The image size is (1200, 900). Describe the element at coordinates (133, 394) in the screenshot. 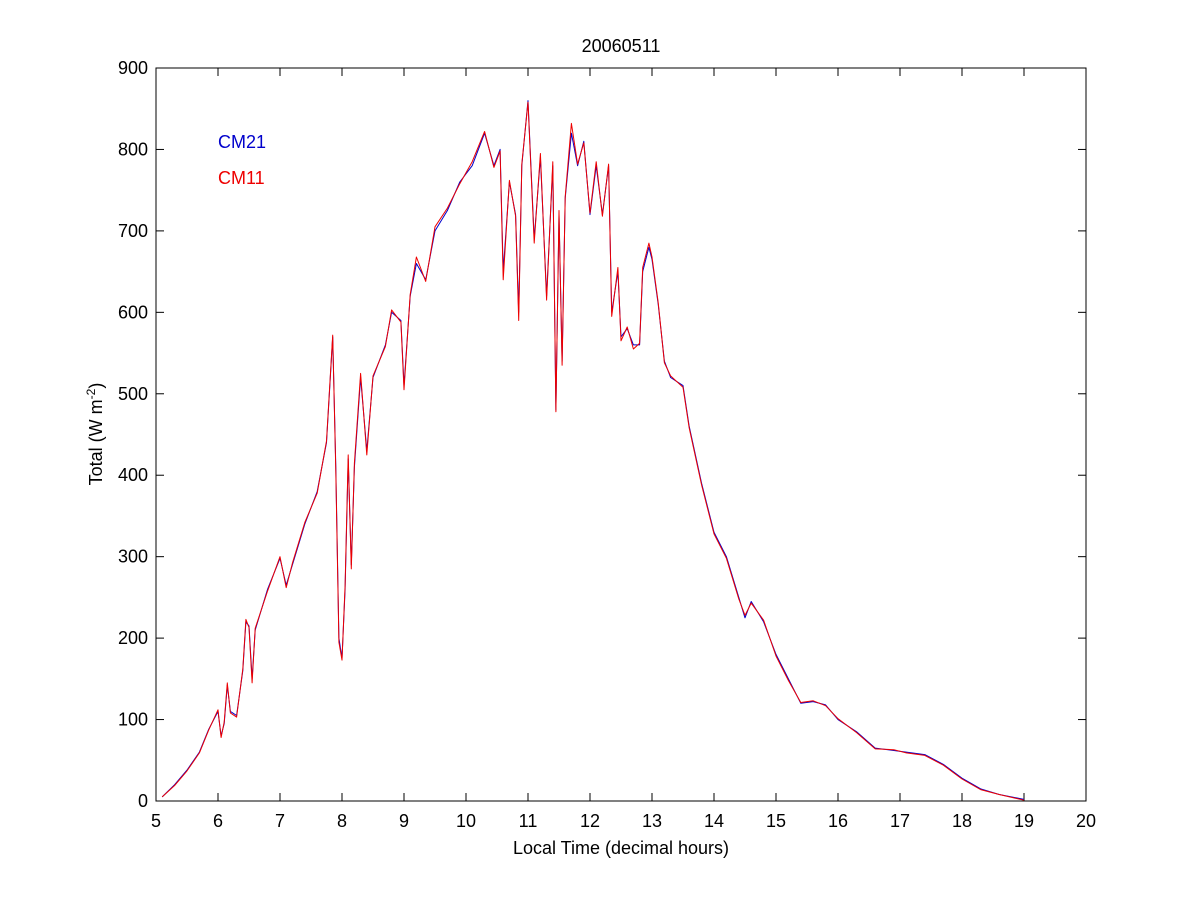

I see `y-tick-label: 500` at that location.